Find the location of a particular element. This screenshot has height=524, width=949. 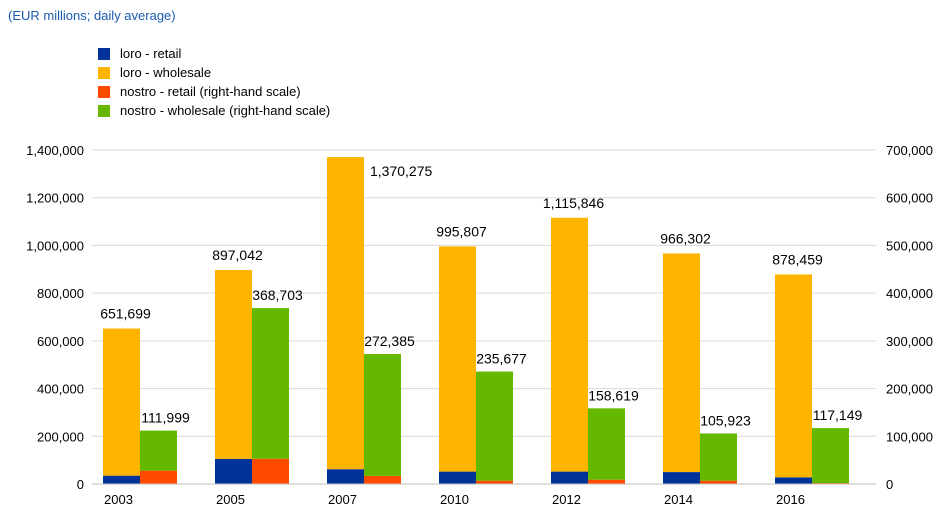

legend-item-nostro-retail: nostro - retail (right-hand scale) is located at coordinates (214, 91).